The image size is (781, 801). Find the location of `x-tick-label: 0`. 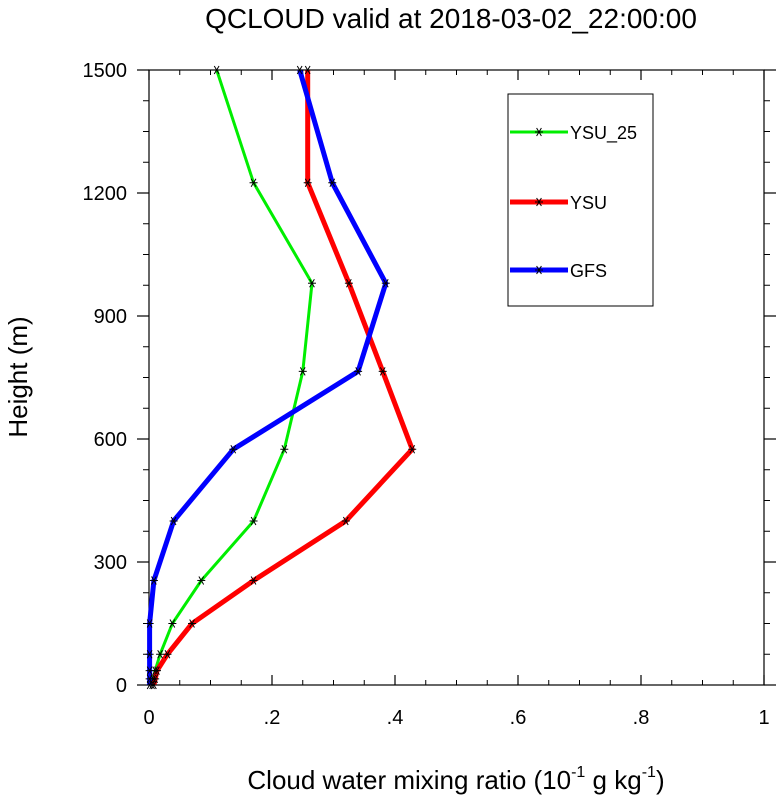

x-tick-label: 0 is located at coordinates (148, 718).